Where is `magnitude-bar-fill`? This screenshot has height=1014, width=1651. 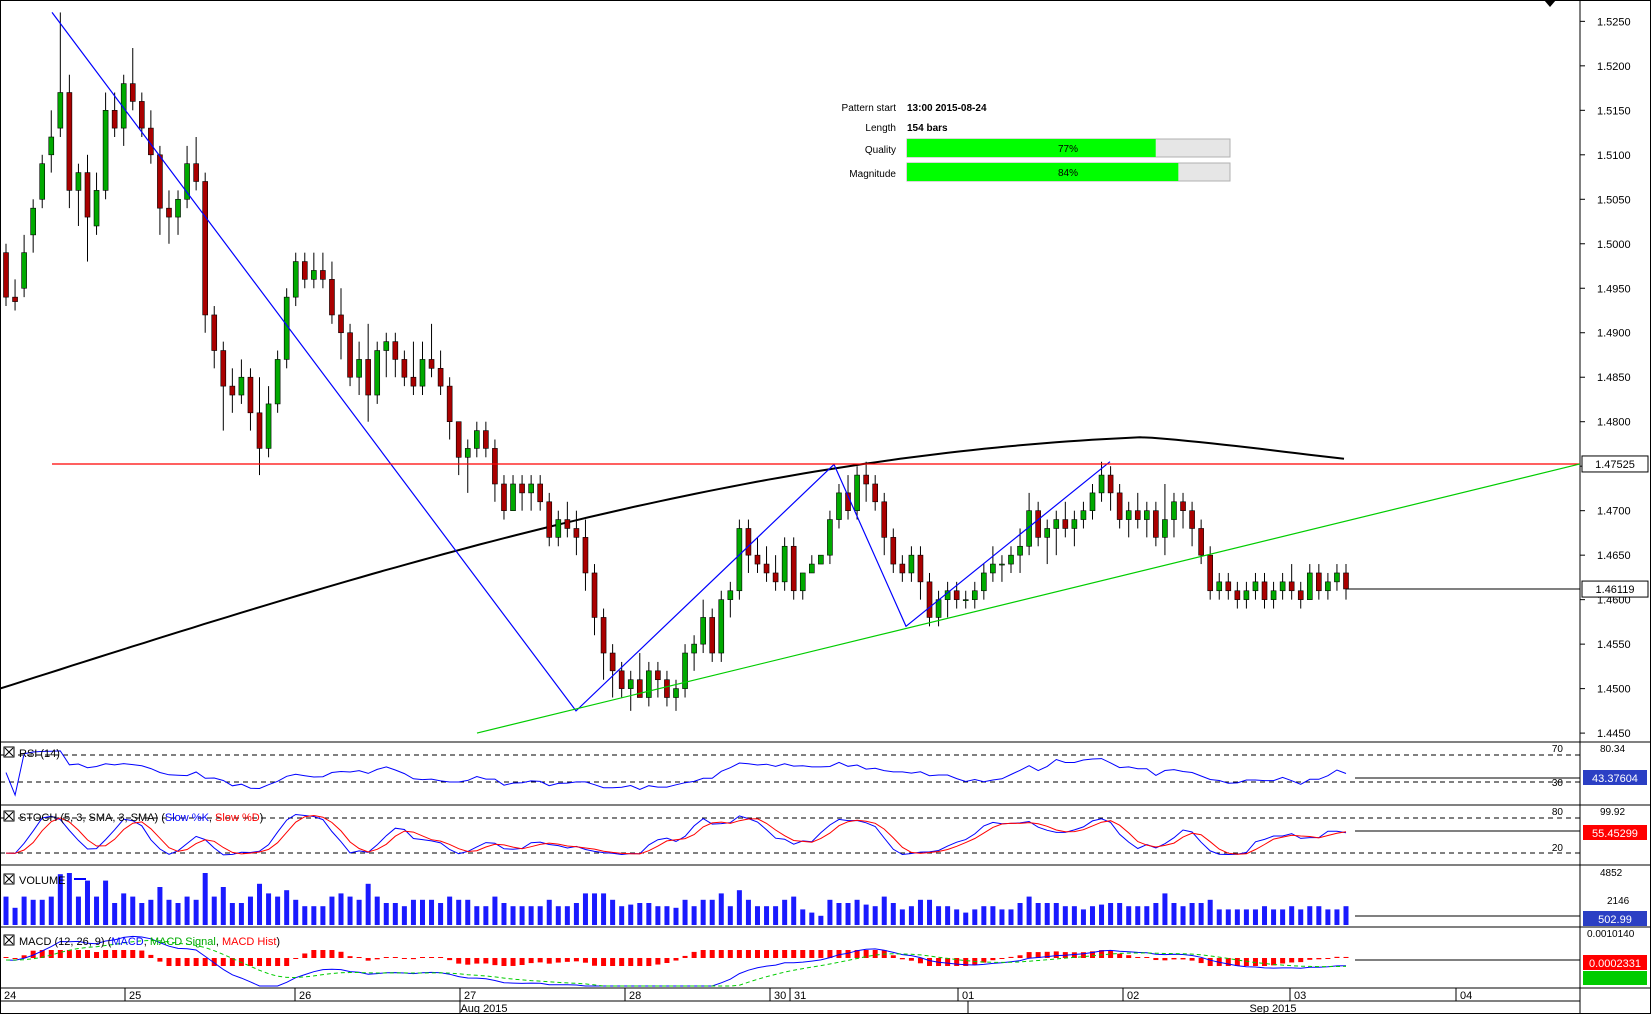
magnitude-bar-fill is located at coordinates (1043, 172).